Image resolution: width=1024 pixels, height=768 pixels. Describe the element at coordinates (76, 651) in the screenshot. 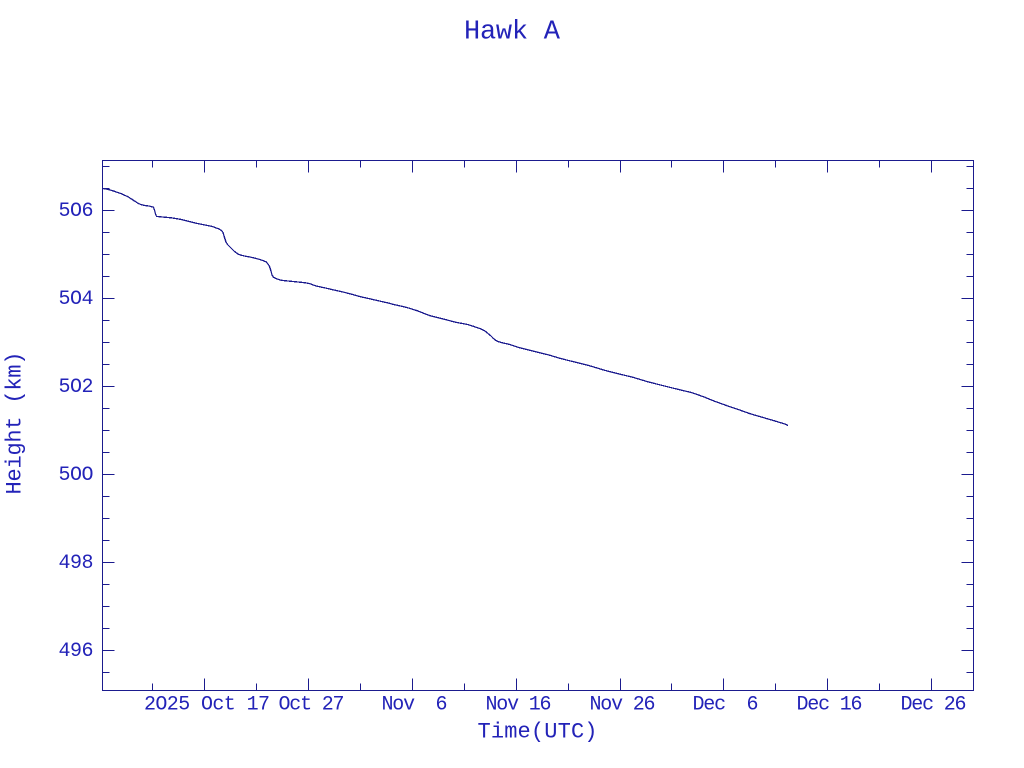

I see `svg-text: 496` at that location.